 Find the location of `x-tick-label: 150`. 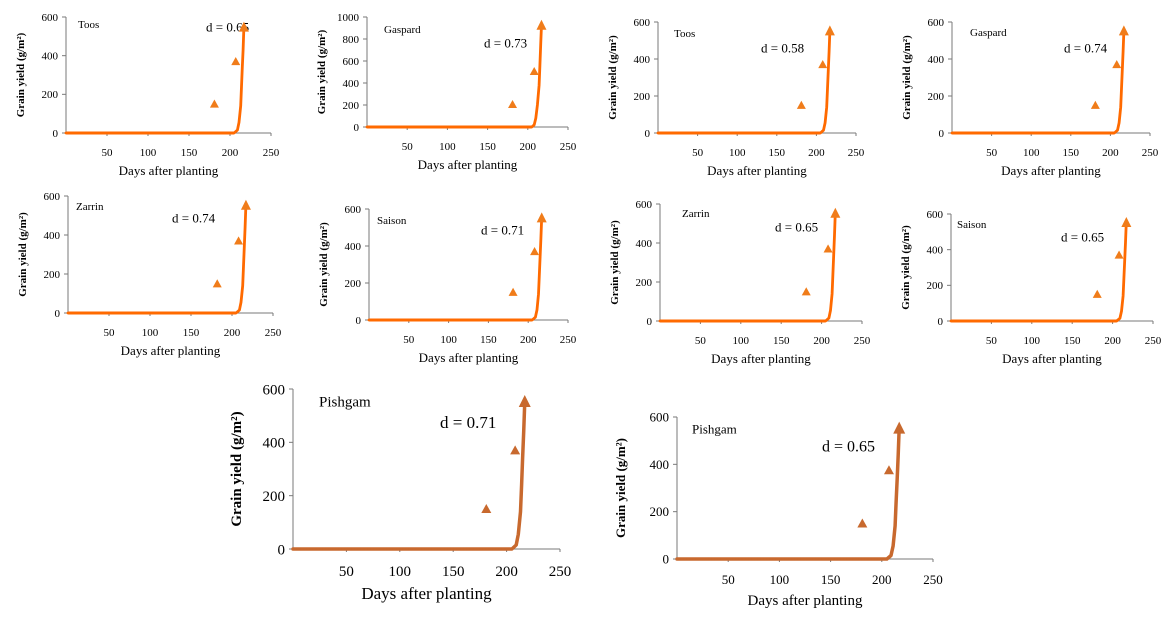

x-tick-label: 150 is located at coordinates (488, 340).